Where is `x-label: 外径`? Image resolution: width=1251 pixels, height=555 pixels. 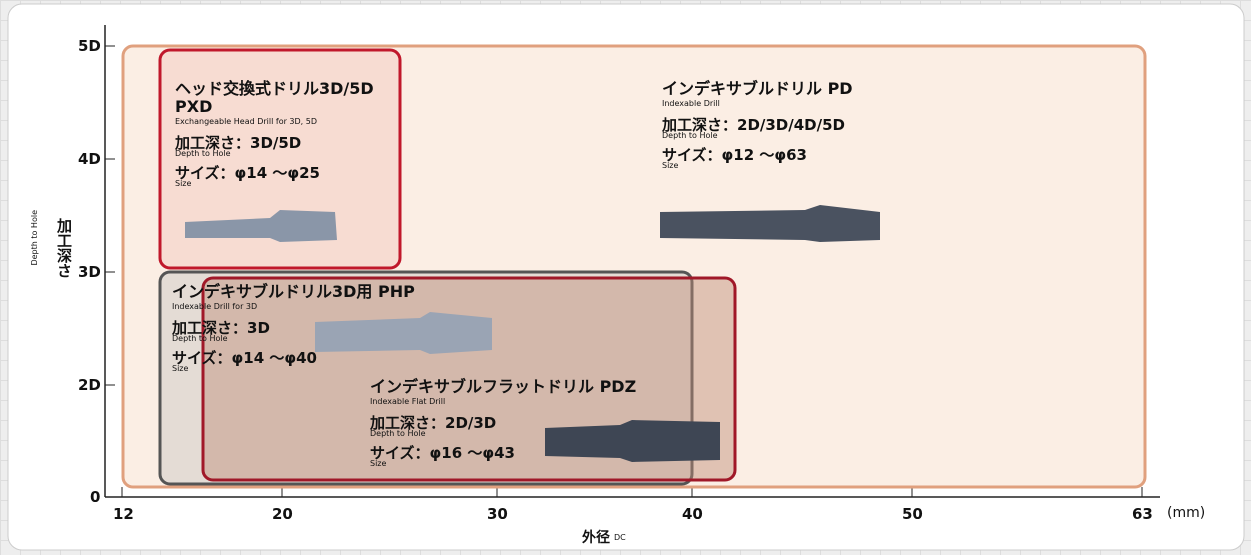 x-label: 外径 is located at coordinates (596, 538).